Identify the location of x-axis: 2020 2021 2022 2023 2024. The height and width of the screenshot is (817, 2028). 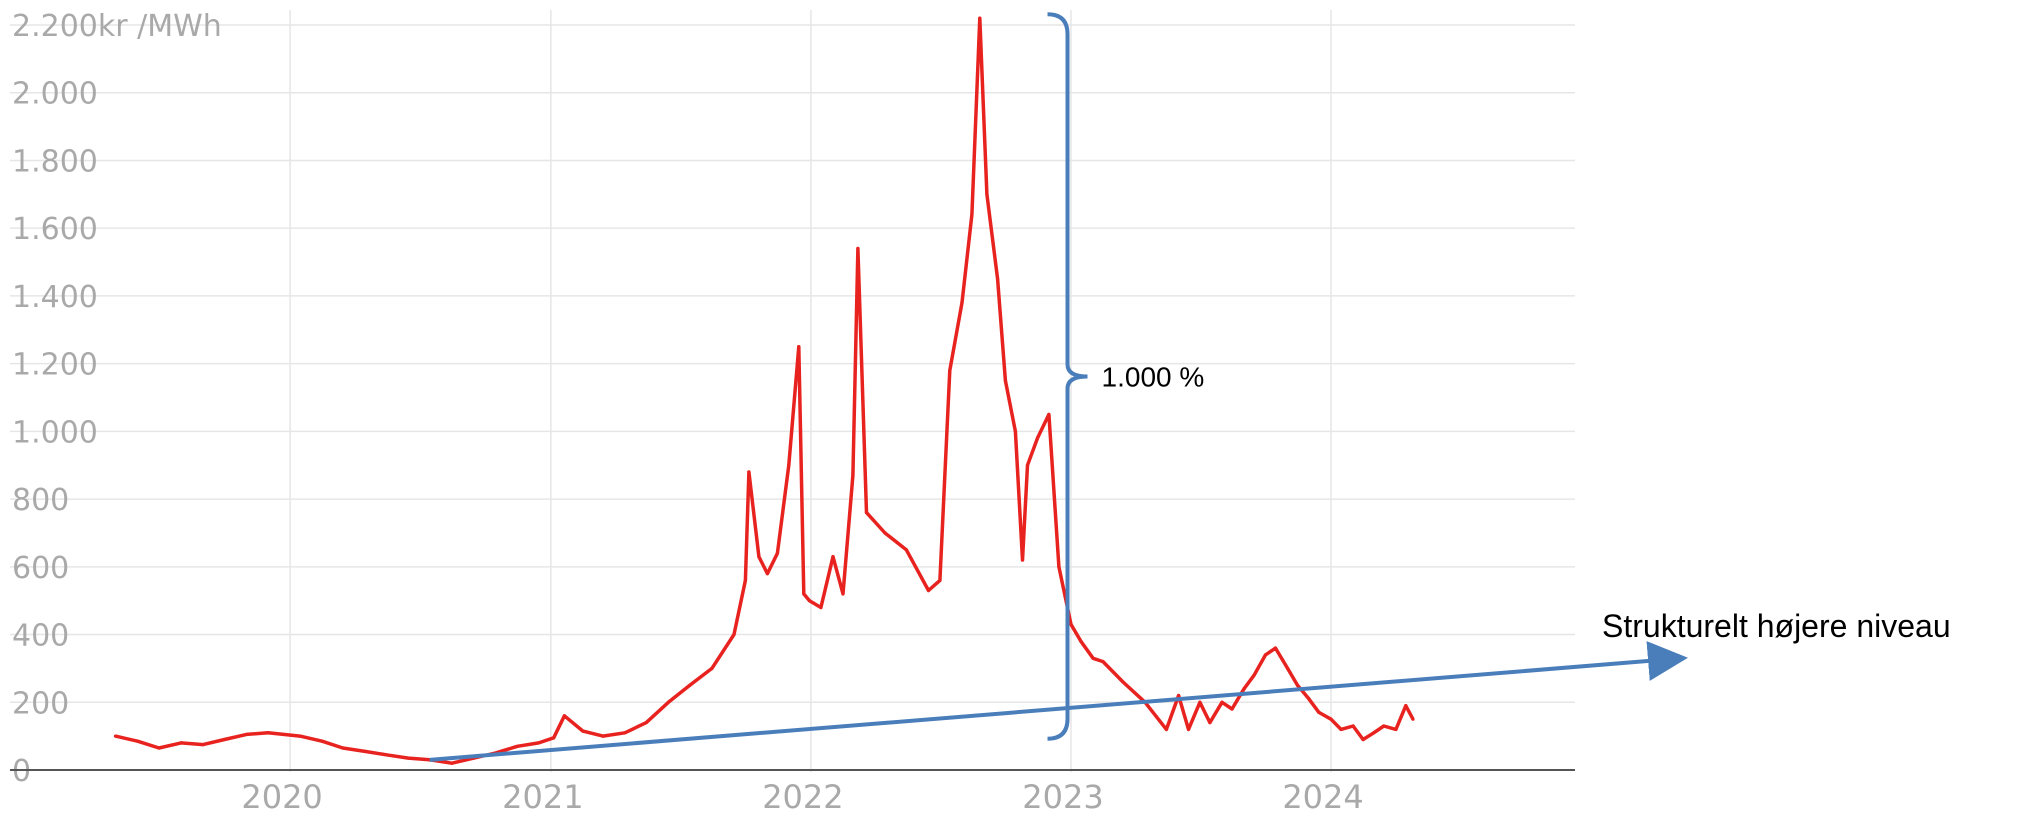
(802, 797).